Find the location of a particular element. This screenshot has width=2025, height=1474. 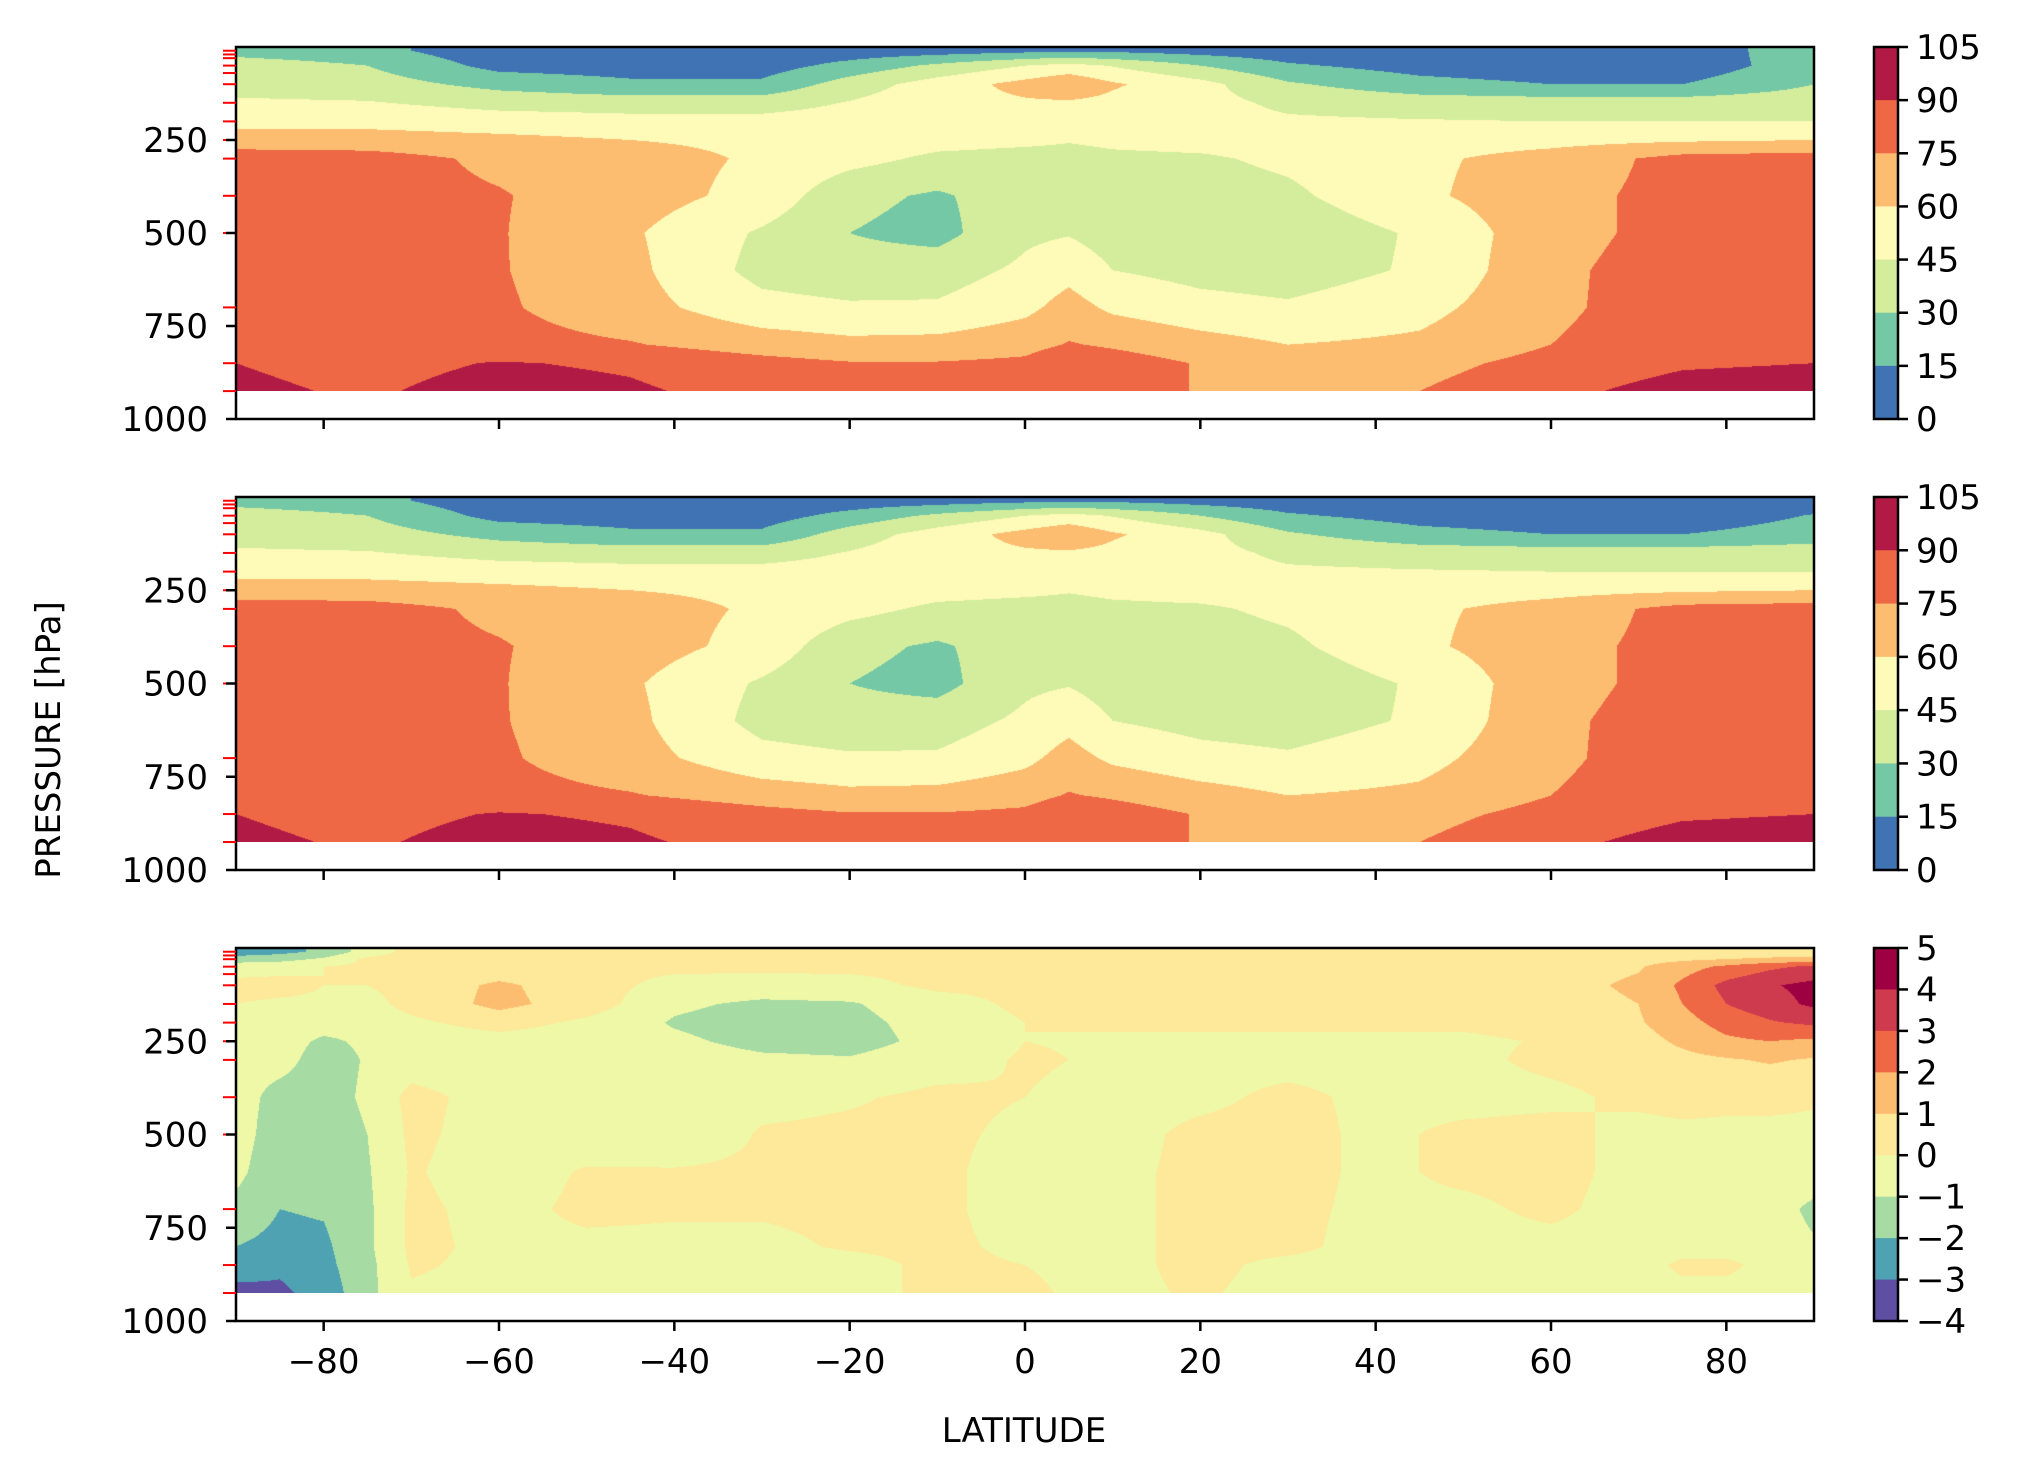

colorbar-tick-label: −3 is located at coordinates (1941, 1281).